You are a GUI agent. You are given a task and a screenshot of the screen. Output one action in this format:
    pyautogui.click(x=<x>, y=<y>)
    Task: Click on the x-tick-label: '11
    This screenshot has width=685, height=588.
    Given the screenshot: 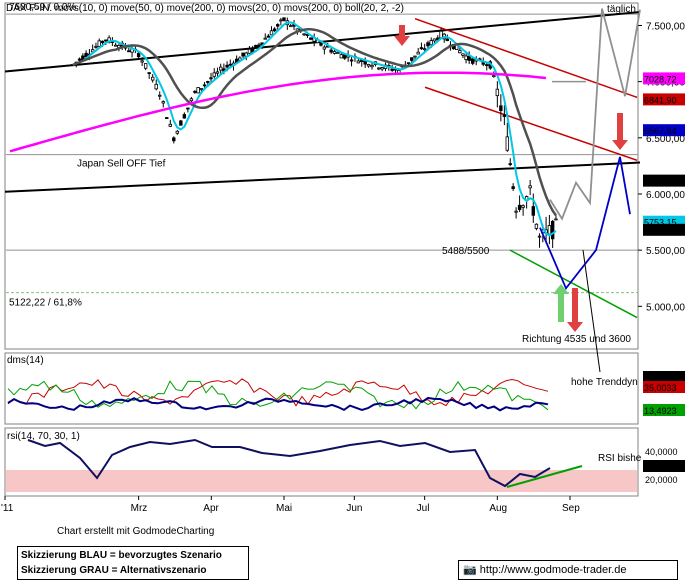 What is the action you would take?
    pyautogui.click(x=7, y=508)
    